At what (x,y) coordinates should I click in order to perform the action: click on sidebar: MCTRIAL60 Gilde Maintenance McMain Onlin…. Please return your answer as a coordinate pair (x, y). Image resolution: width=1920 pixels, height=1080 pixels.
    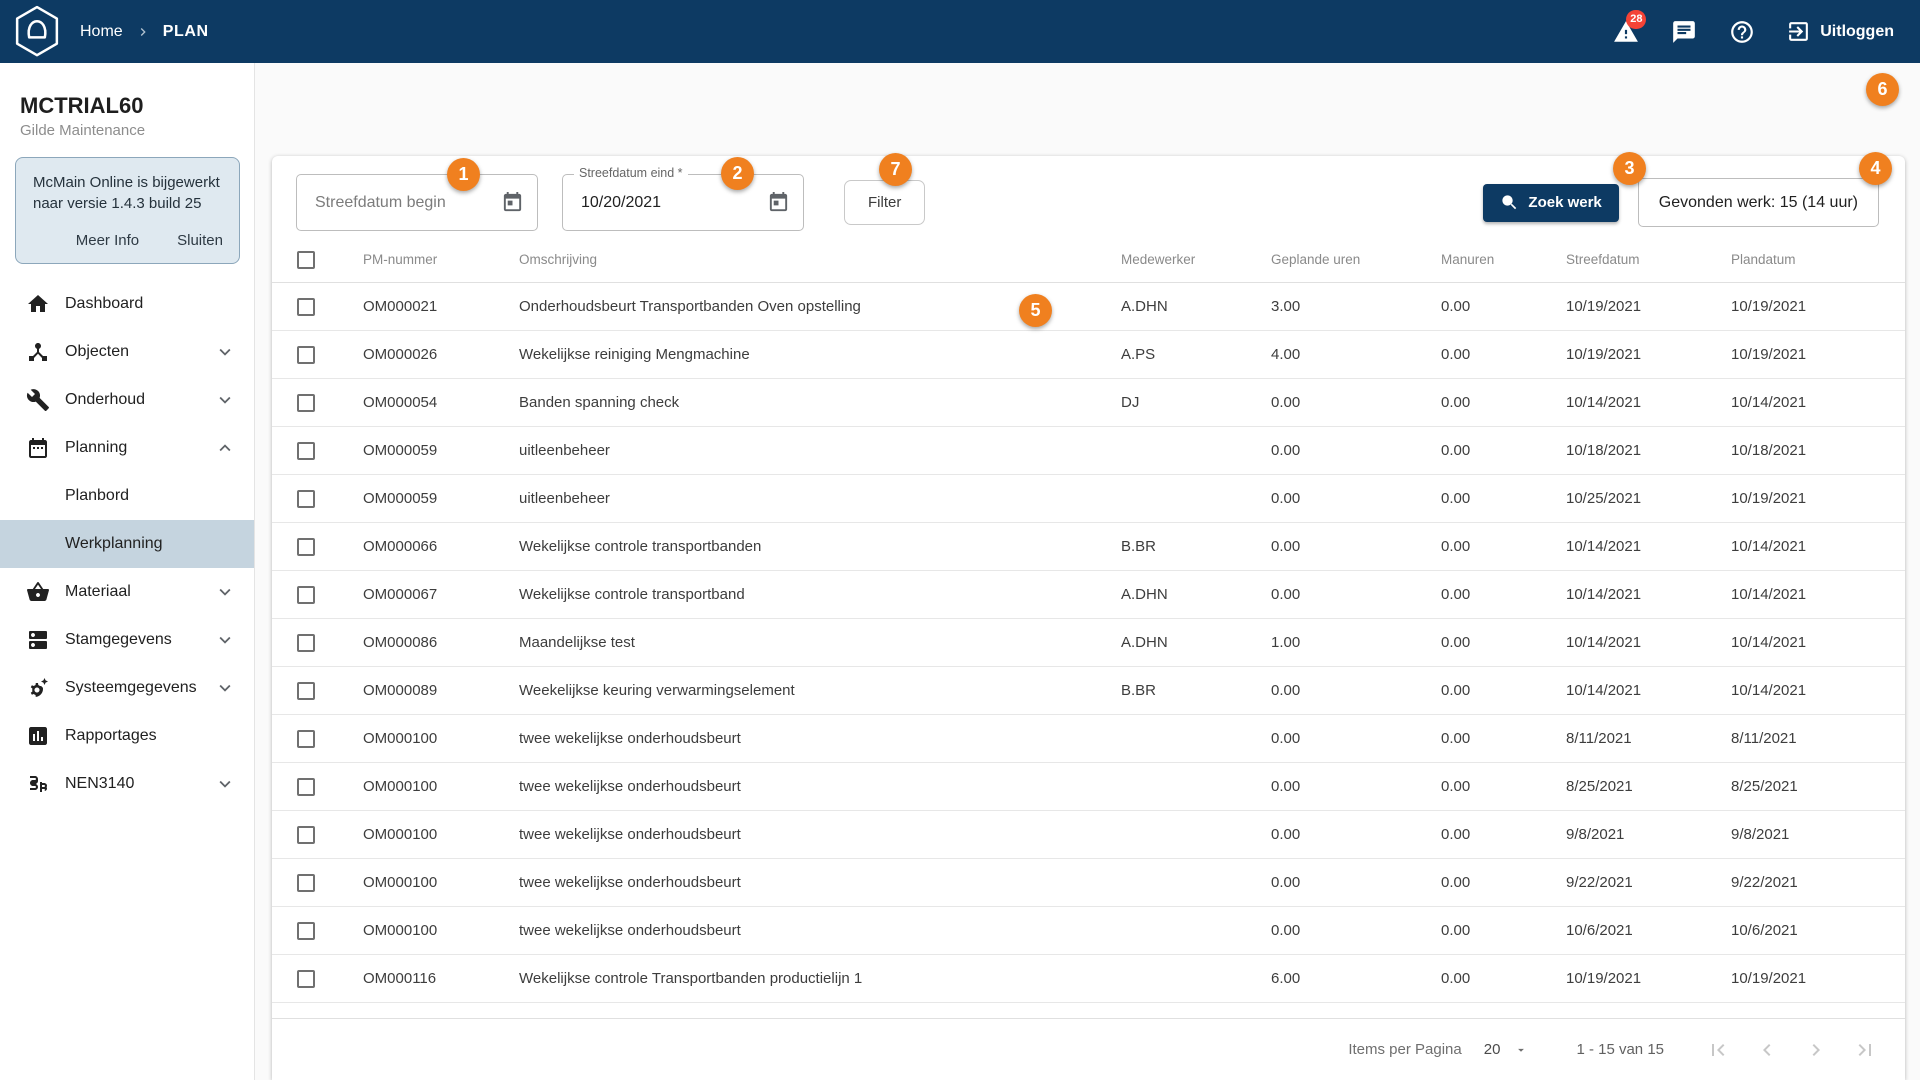
    Looking at the image, I should click on (127, 571).